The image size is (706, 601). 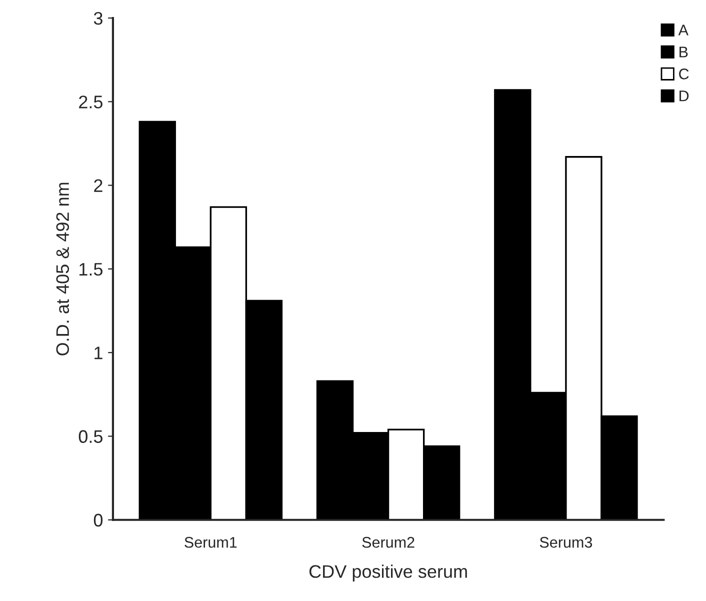 What do you see at coordinates (98, 185) in the screenshot?
I see `y-tick-label: 2` at bounding box center [98, 185].